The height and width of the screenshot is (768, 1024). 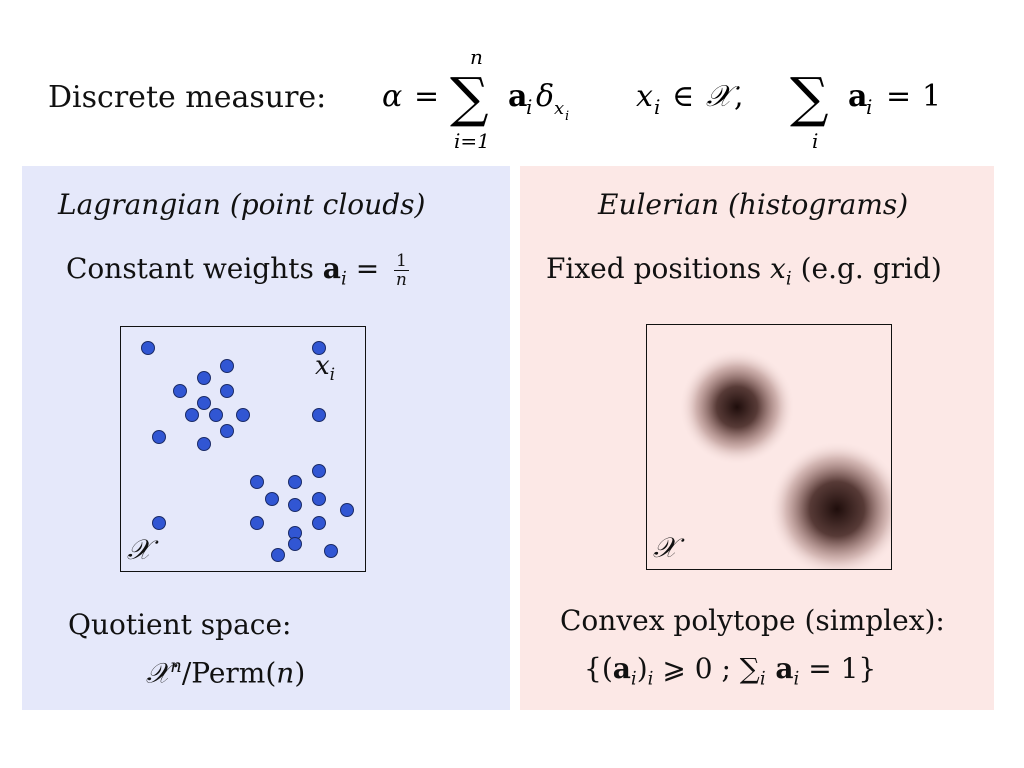 I want to click on eulerian-subtitle-x: x, so click(x=778, y=268).